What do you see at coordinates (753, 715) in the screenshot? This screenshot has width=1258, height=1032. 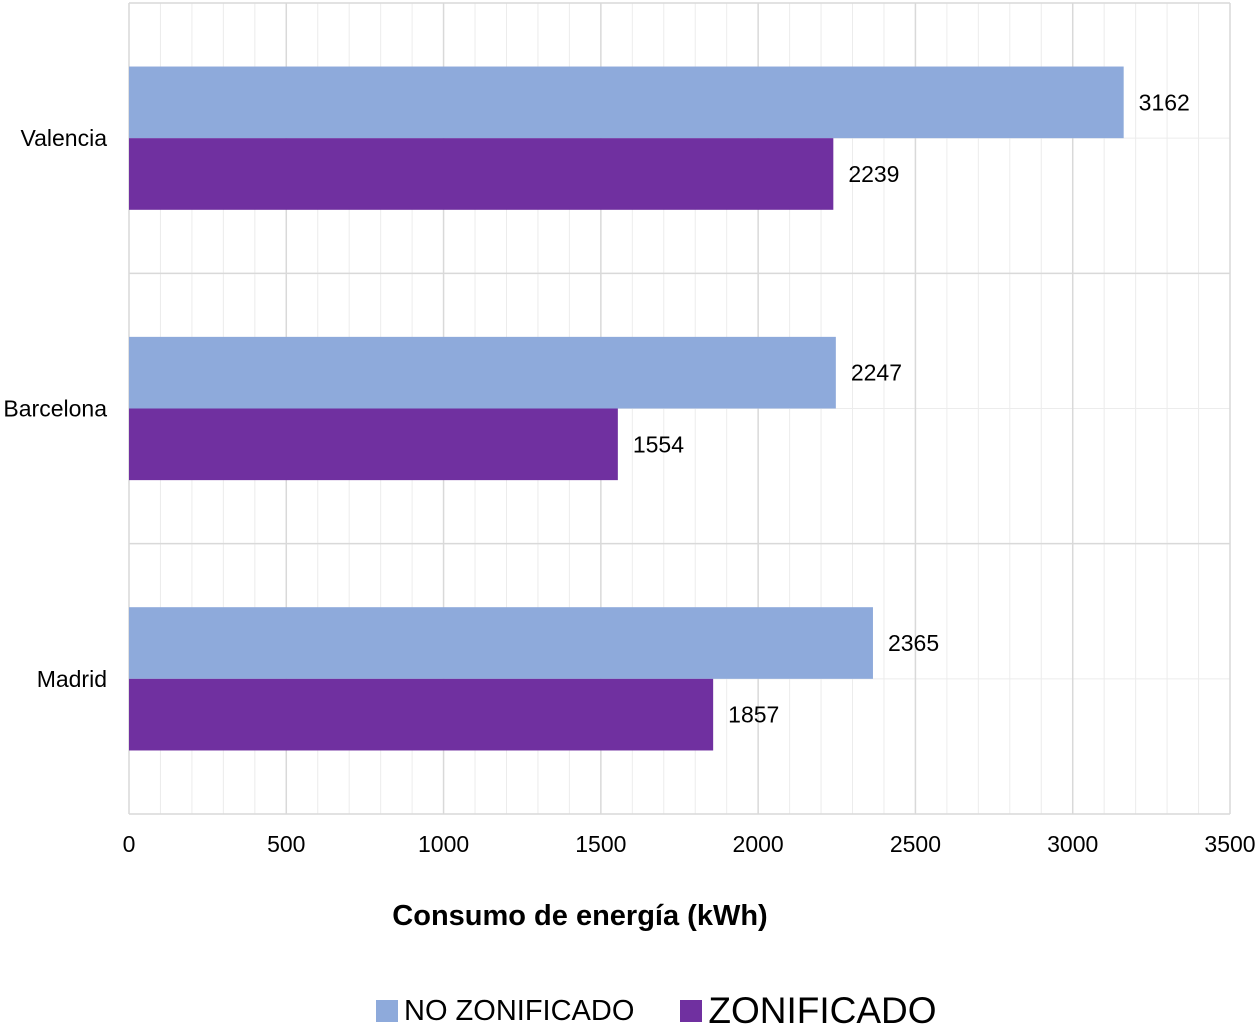 I see `data-label: 1857` at bounding box center [753, 715].